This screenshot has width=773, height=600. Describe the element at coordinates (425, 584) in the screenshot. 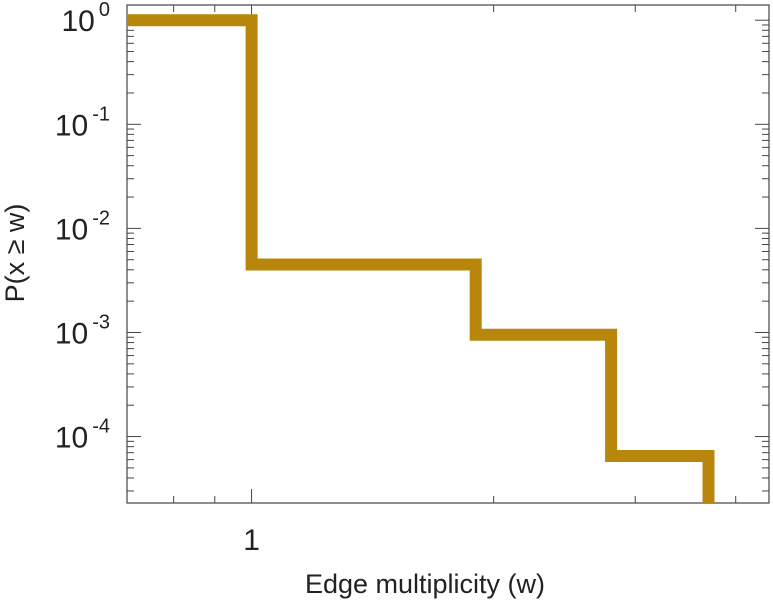

I see `x-axis-label: Edge multiplicity (w)` at that location.